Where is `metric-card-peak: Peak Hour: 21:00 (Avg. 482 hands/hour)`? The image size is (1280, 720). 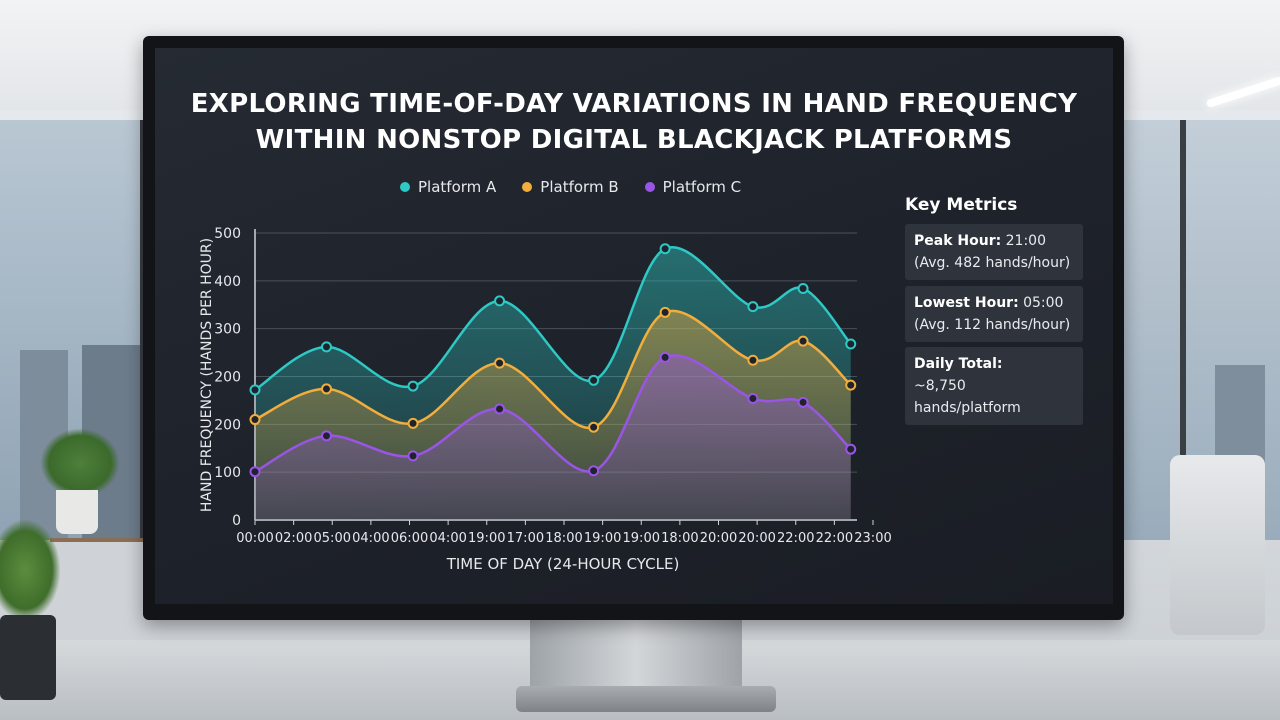 metric-card-peak: Peak Hour: 21:00 (Avg. 482 hands/hour) is located at coordinates (994, 252).